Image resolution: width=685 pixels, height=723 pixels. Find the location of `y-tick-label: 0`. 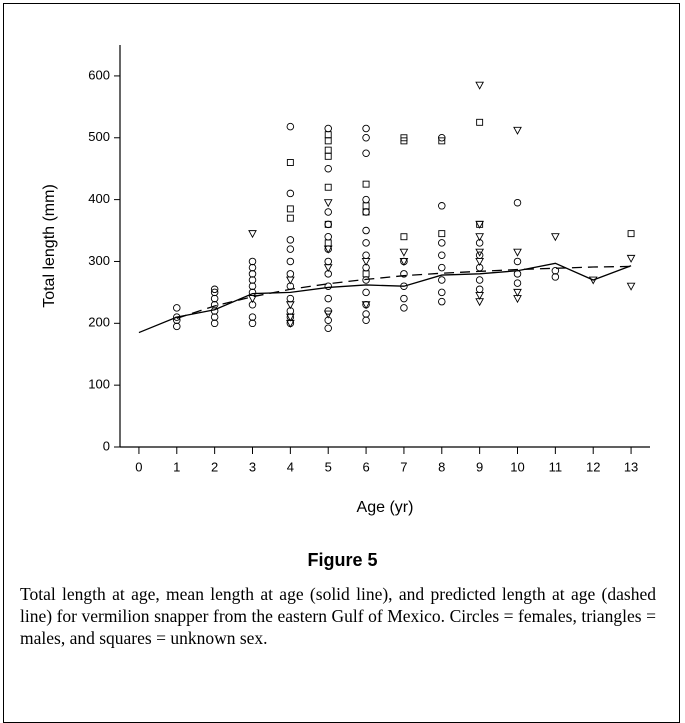

y-tick-label: 0 is located at coordinates (106, 445).